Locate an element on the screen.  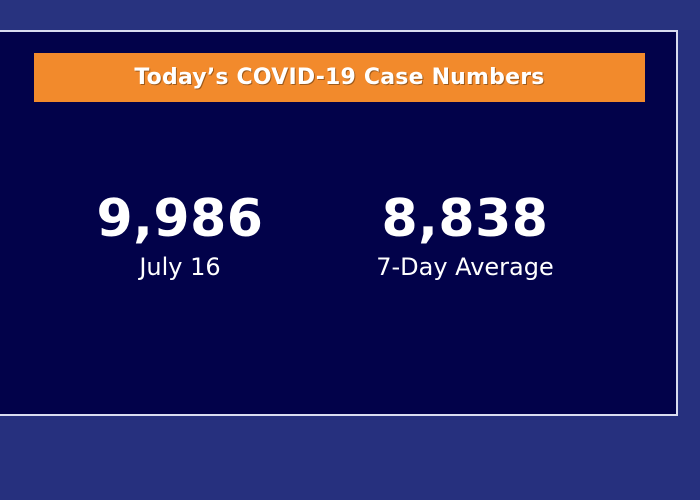
title-banner: Today’s COVID-19 Case Numbers is located at coordinates (339, 77).